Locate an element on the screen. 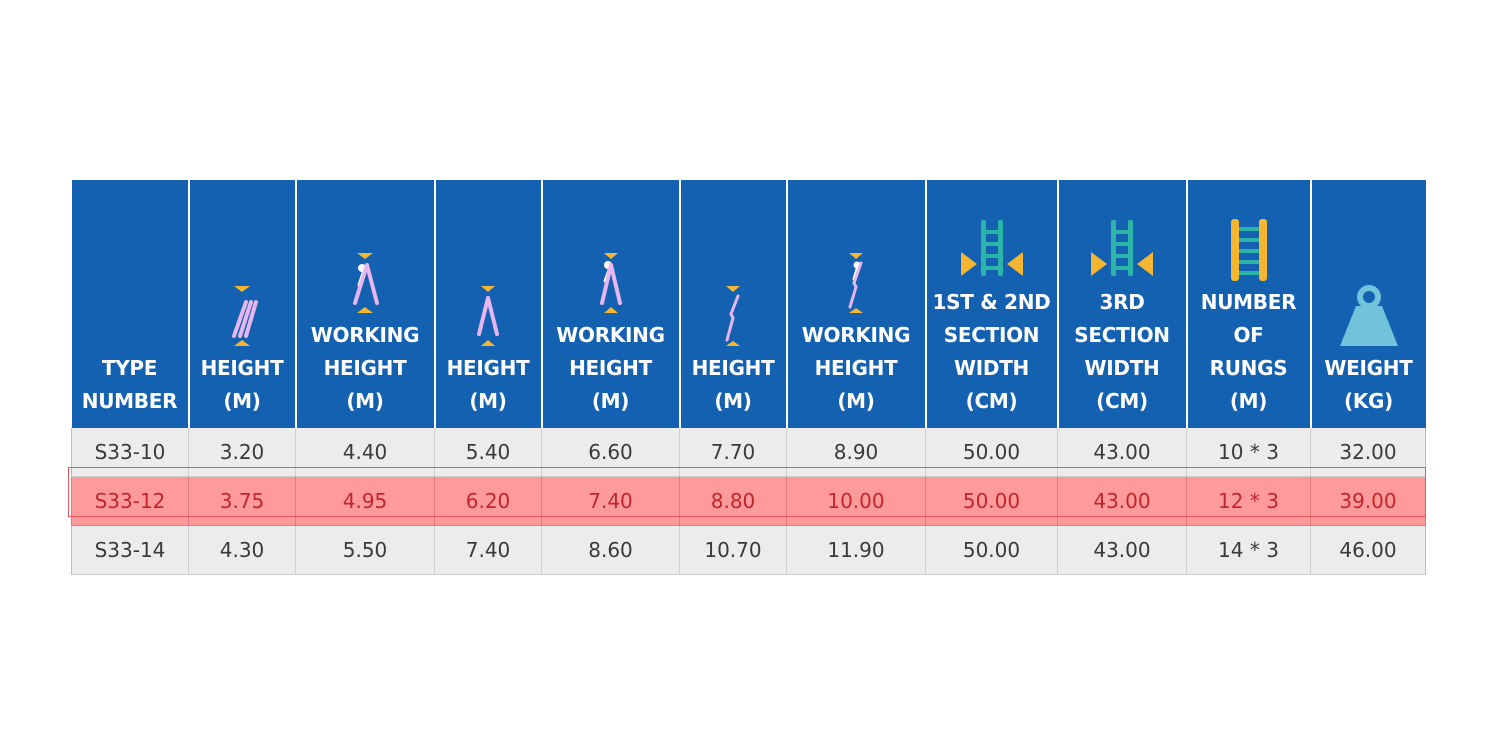  folded-ladder-icon is located at coordinates (245, 316).